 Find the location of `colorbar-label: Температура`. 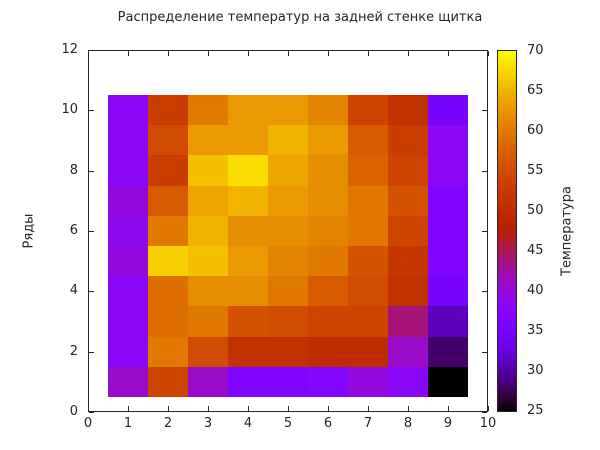

colorbar-label: Температура is located at coordinates (567, 231).